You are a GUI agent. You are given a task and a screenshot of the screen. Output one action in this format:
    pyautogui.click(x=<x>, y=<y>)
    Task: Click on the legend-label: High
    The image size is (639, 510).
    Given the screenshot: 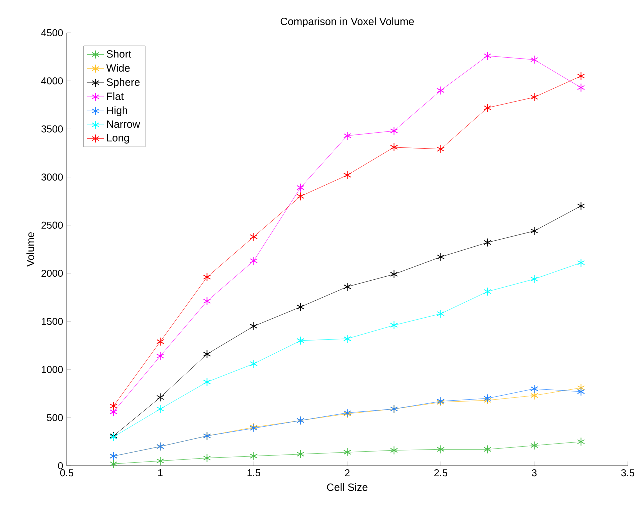 What is the action you would take?
    pyautogui.click(x=117, y=111)
    